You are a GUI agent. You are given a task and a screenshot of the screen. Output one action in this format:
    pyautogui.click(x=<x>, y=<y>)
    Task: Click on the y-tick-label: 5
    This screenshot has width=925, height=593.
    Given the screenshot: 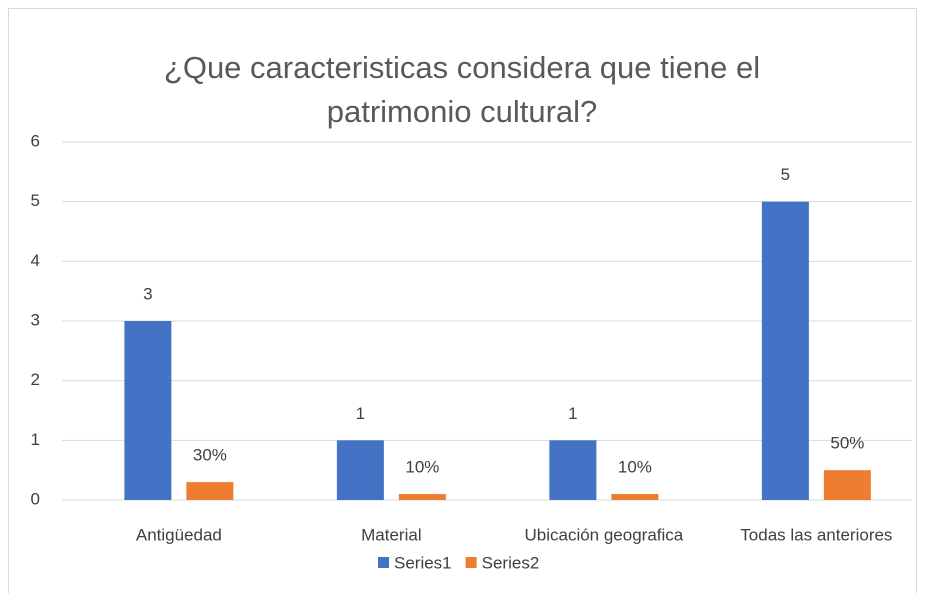 What is the action you would take?
    pyautogui.click(x=35, y=200)
    